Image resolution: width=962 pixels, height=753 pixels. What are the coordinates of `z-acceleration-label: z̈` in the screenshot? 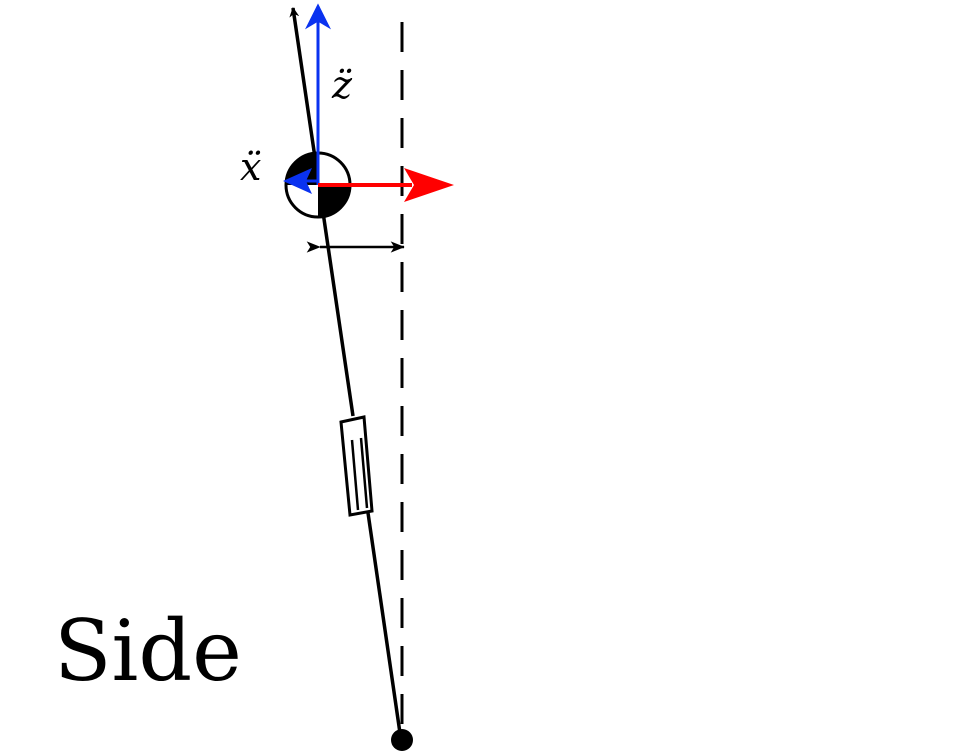 It's located at (342, 85).